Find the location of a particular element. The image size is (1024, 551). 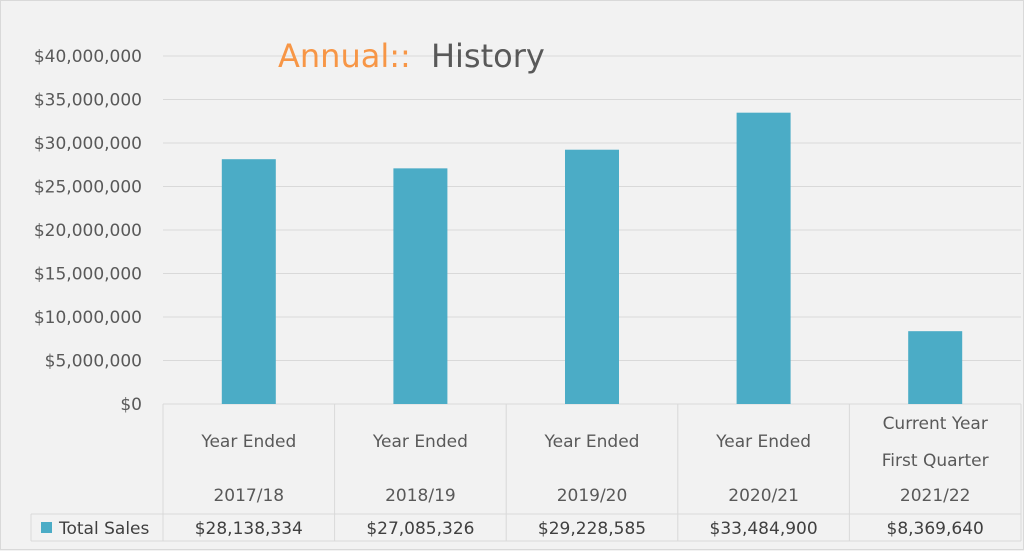

y-tick-label: $5,000,000 is located at coordinates (93, 362).